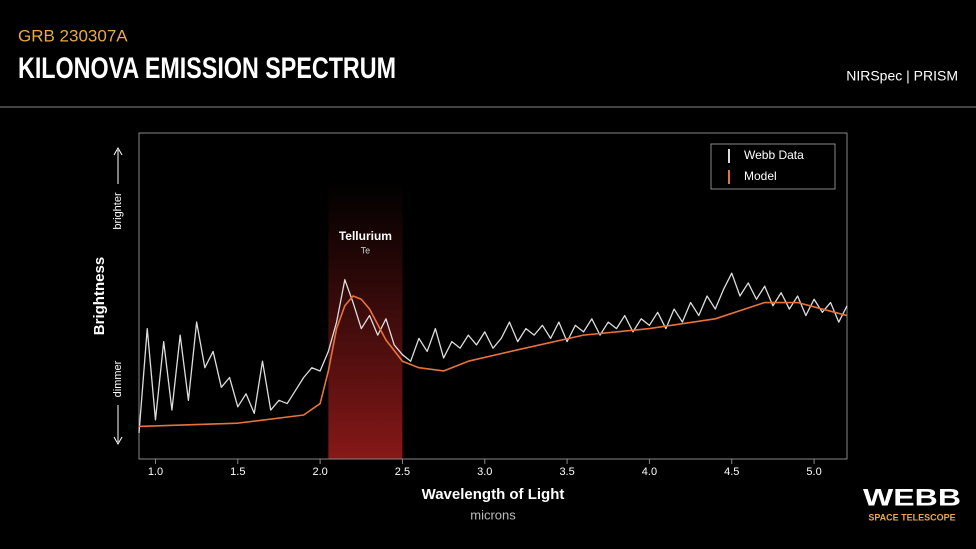 This screenshot has width=976, height=549. I want to click on legend-box, so click(773, 166).